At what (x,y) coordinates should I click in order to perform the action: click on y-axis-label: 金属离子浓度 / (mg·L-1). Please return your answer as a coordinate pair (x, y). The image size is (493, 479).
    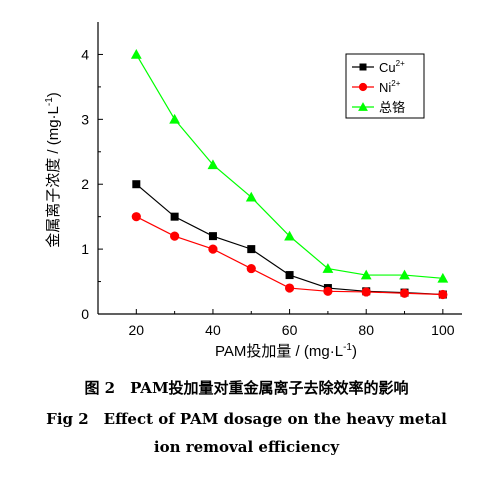
    Looking at the image, I should click on (53, 170).